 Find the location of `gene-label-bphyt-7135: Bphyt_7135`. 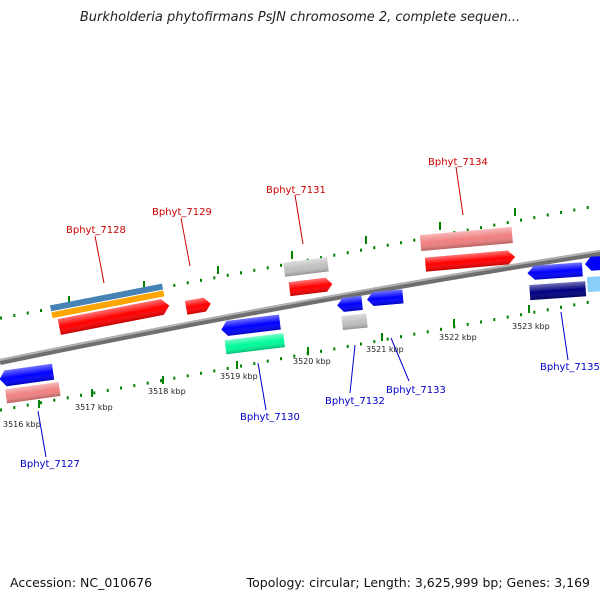

gene-label-bphyt-7135: Bphyt_7135 is located at coordinates (570, 367).